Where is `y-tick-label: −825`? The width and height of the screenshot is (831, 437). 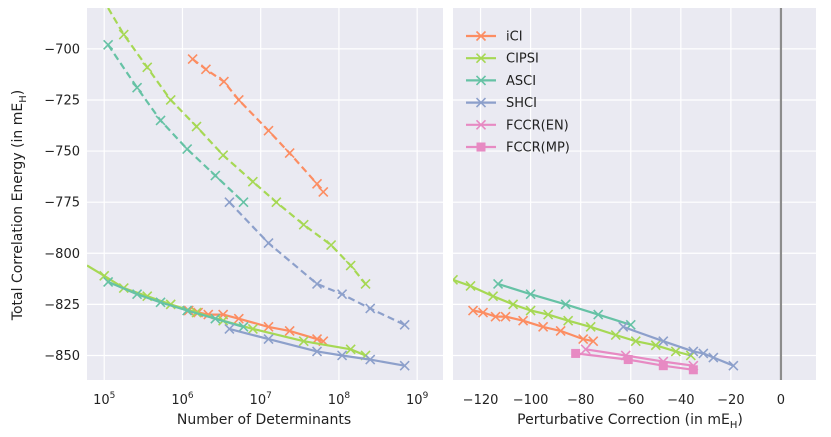
y-tick-label: −825 is located at coordinates (62, 305).